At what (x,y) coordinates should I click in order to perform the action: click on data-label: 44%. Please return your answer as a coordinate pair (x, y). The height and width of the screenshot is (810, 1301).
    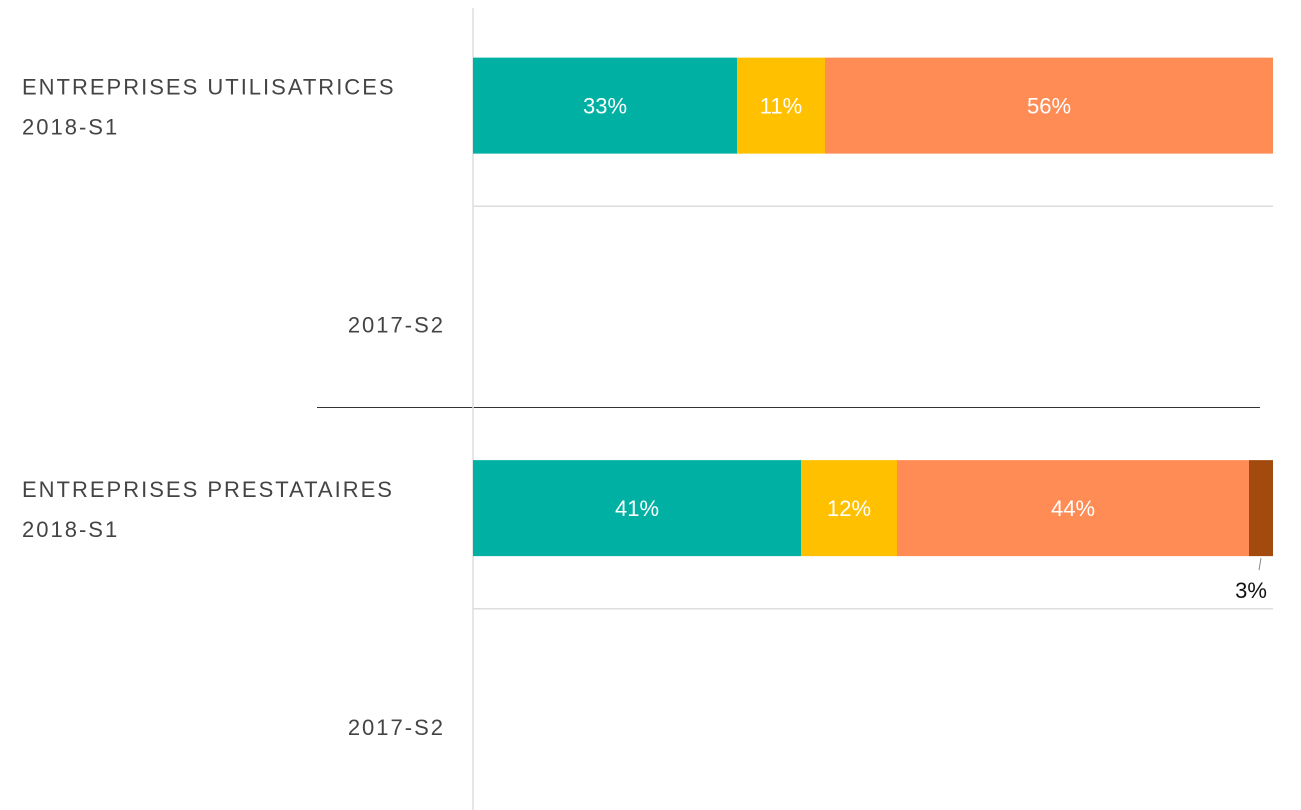
    Looking at the image, I should click on (1073, 508).